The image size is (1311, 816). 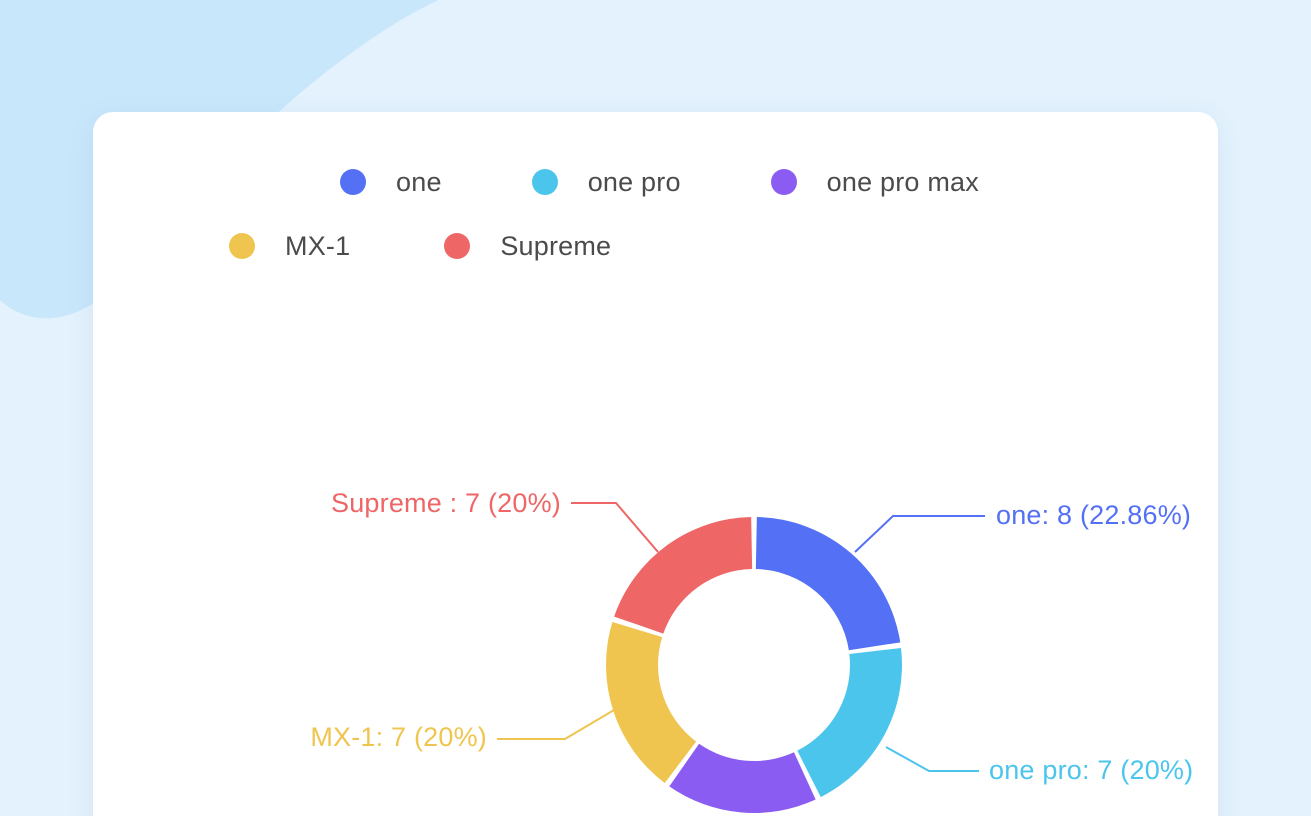 I want to click on legend-label-mx-1: MX-1, so click(x=318, y=245).